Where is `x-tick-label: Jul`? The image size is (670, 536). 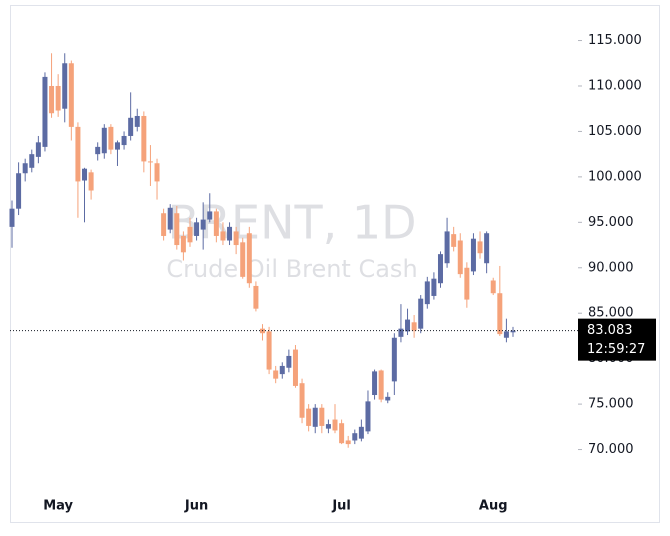 x-tick-label: Jul is located at coordinates (341, 506).